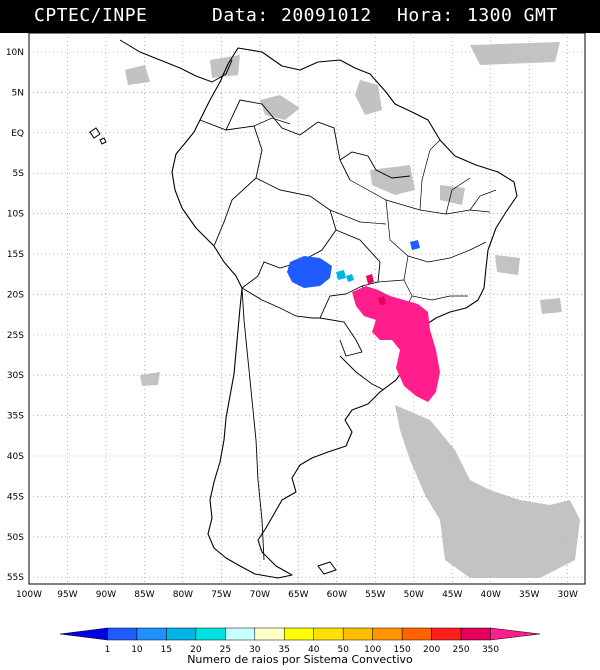 The image size is (600, 670). What do you see at coordinates (568, 595) in the screenshot?
I see `longitude-tick-label: 30W` at bounding box center [568, 595].